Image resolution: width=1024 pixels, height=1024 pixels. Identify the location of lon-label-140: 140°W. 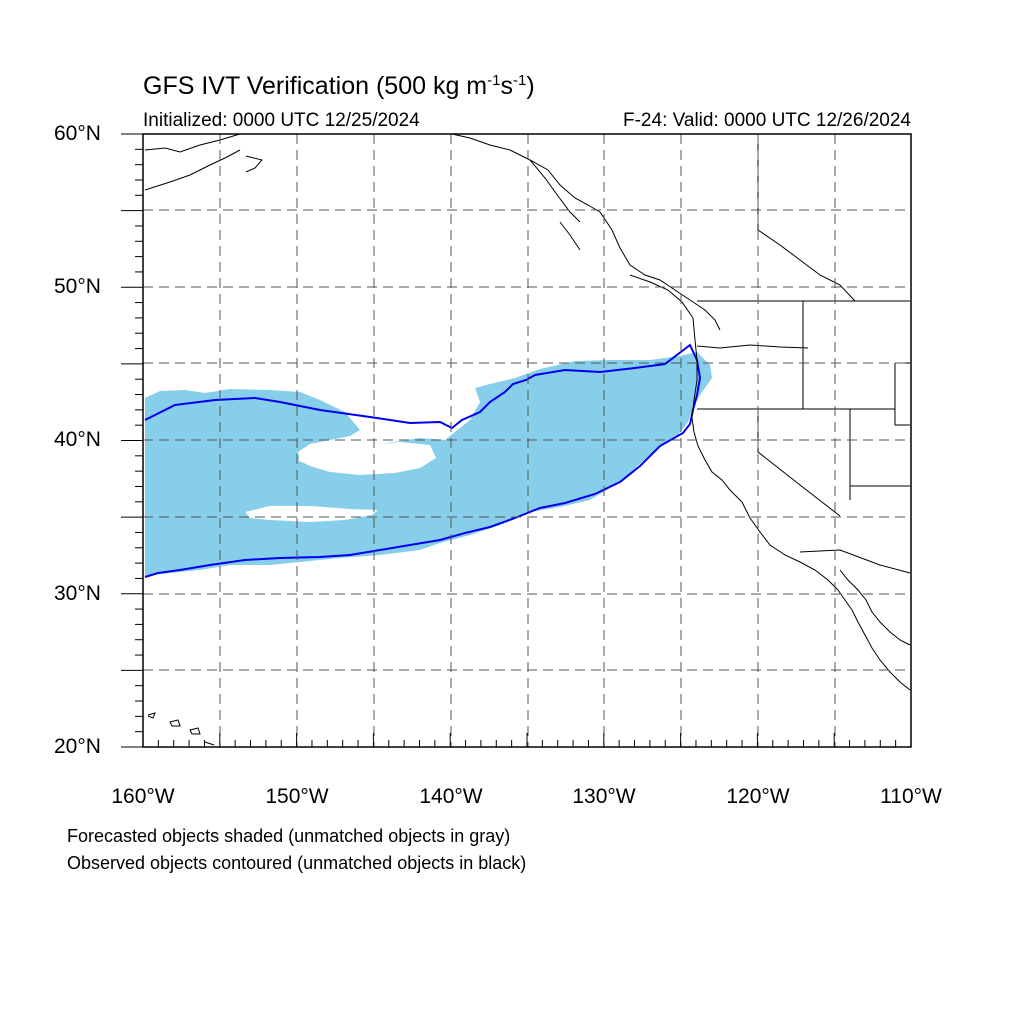
(451, 796).